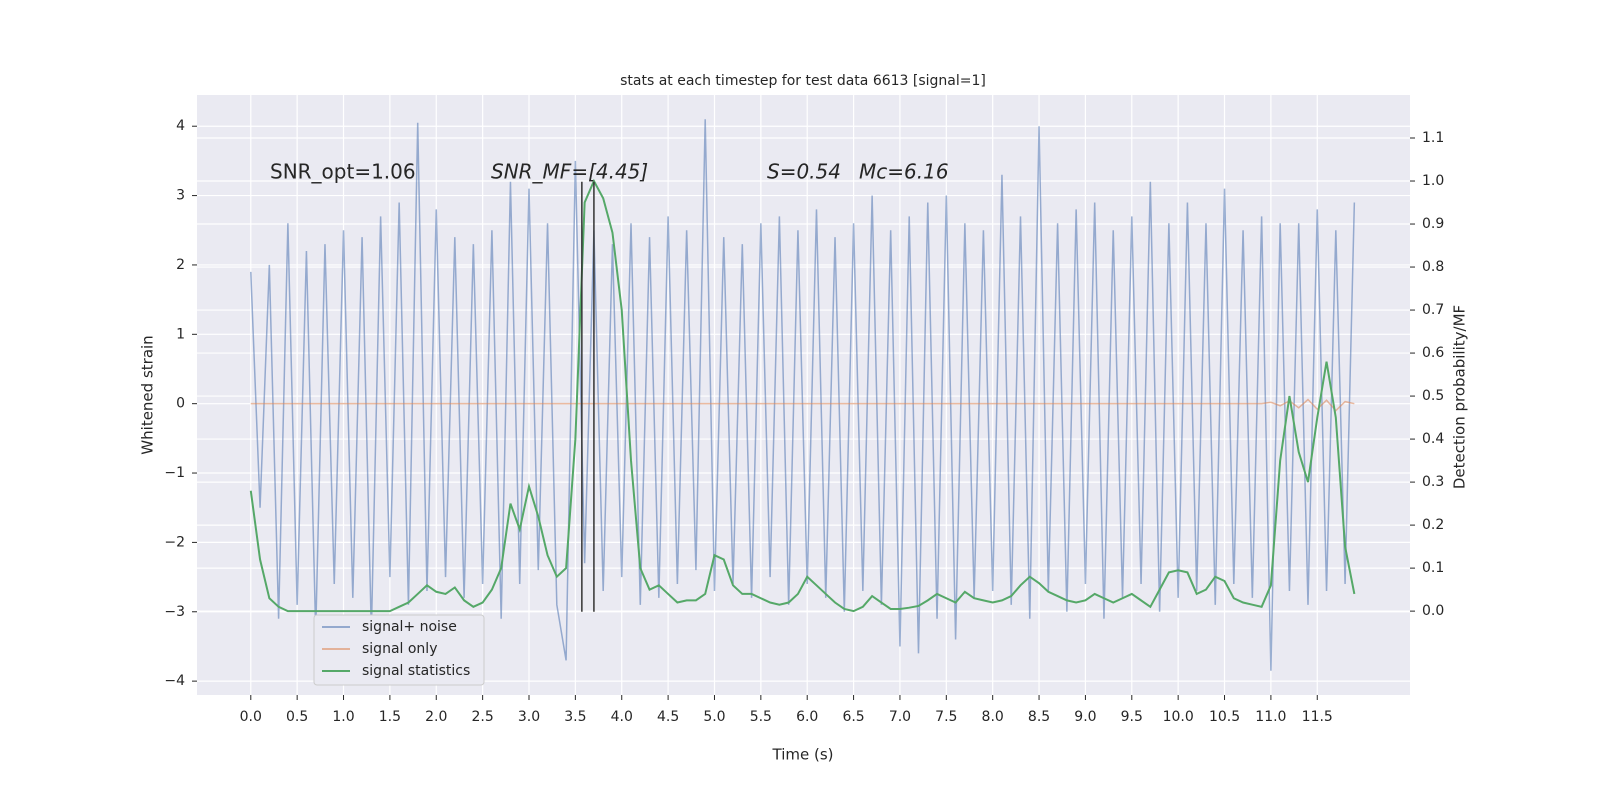 This screenshot has width=1600, height=800. Describe the element at coordinates (993, 717) in the screenshot. I see `x-tick-label: 8.0` at that location.